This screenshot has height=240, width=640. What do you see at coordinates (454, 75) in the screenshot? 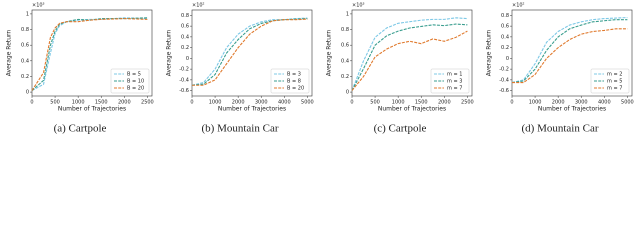
I see `legend-label: m = 1` at bounding box center [454, 75].